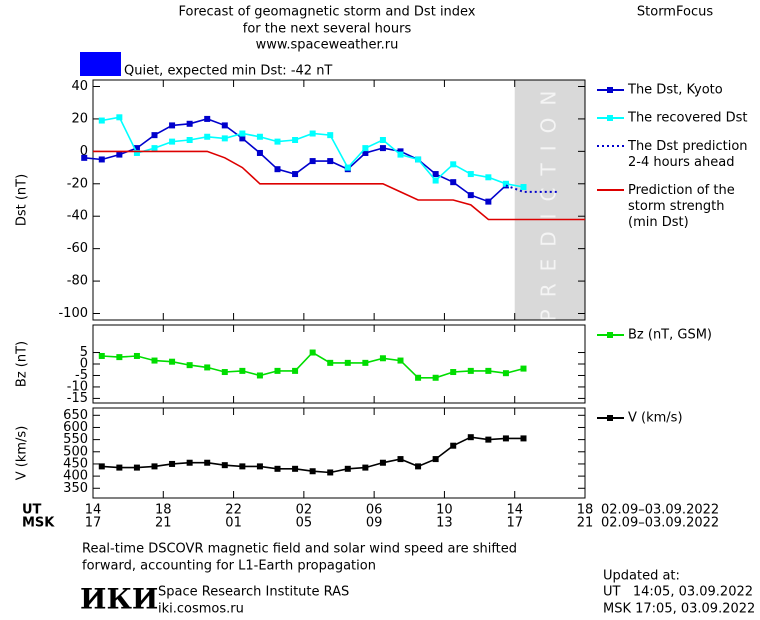  Describe the element at coordinates (77, 216) in the screenshot. I see `y-tick-label: -40` at that location.